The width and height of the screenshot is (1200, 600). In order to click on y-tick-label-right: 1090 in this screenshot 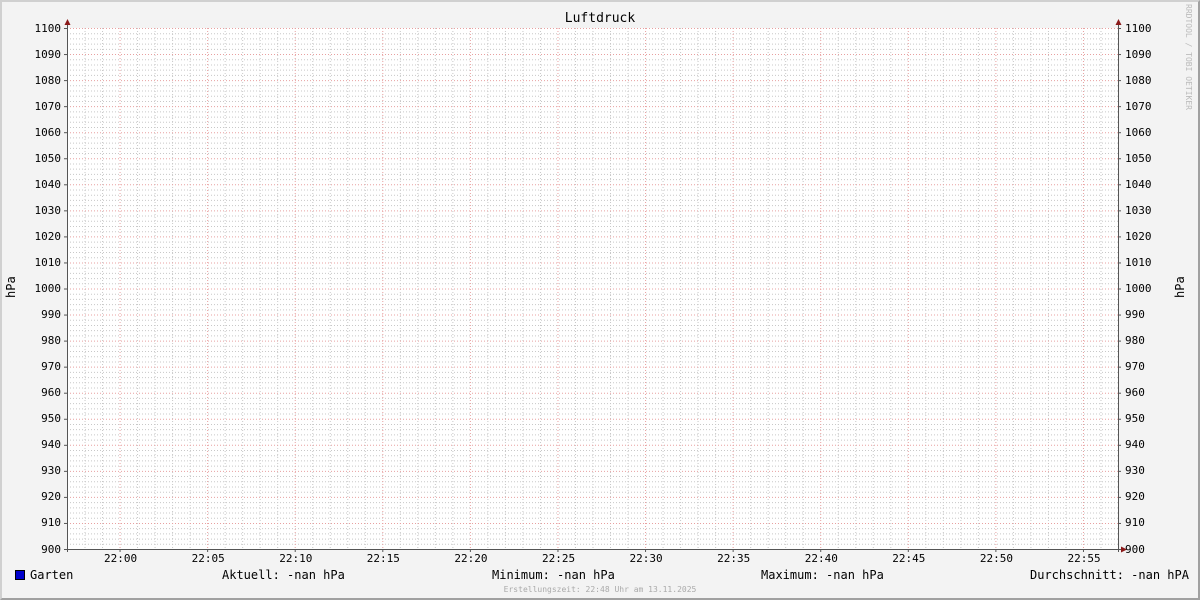, I will do `click(1138, 54)`.